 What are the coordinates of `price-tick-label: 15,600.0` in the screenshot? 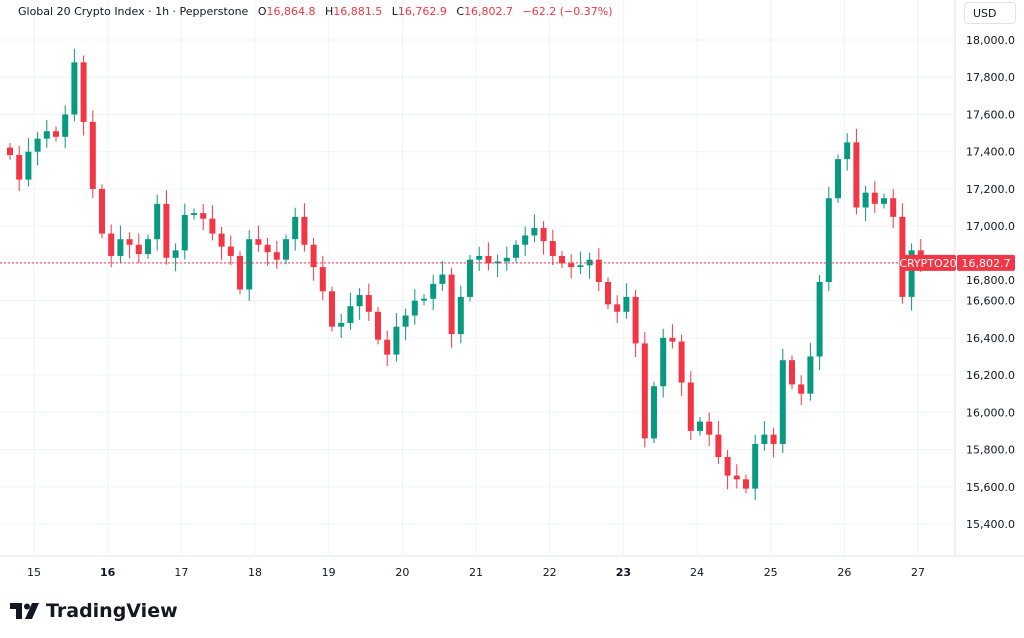 It's located at (990, 487).